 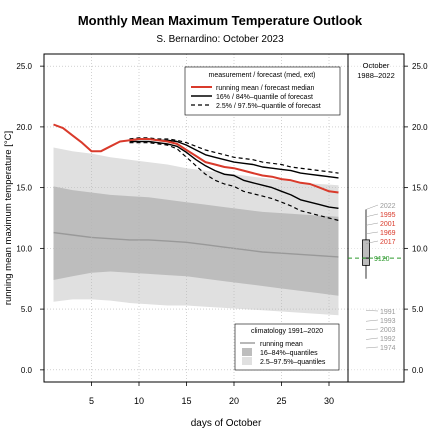 I want to click on cold-year-label-1974: 1974, so click(x=388, y=348).